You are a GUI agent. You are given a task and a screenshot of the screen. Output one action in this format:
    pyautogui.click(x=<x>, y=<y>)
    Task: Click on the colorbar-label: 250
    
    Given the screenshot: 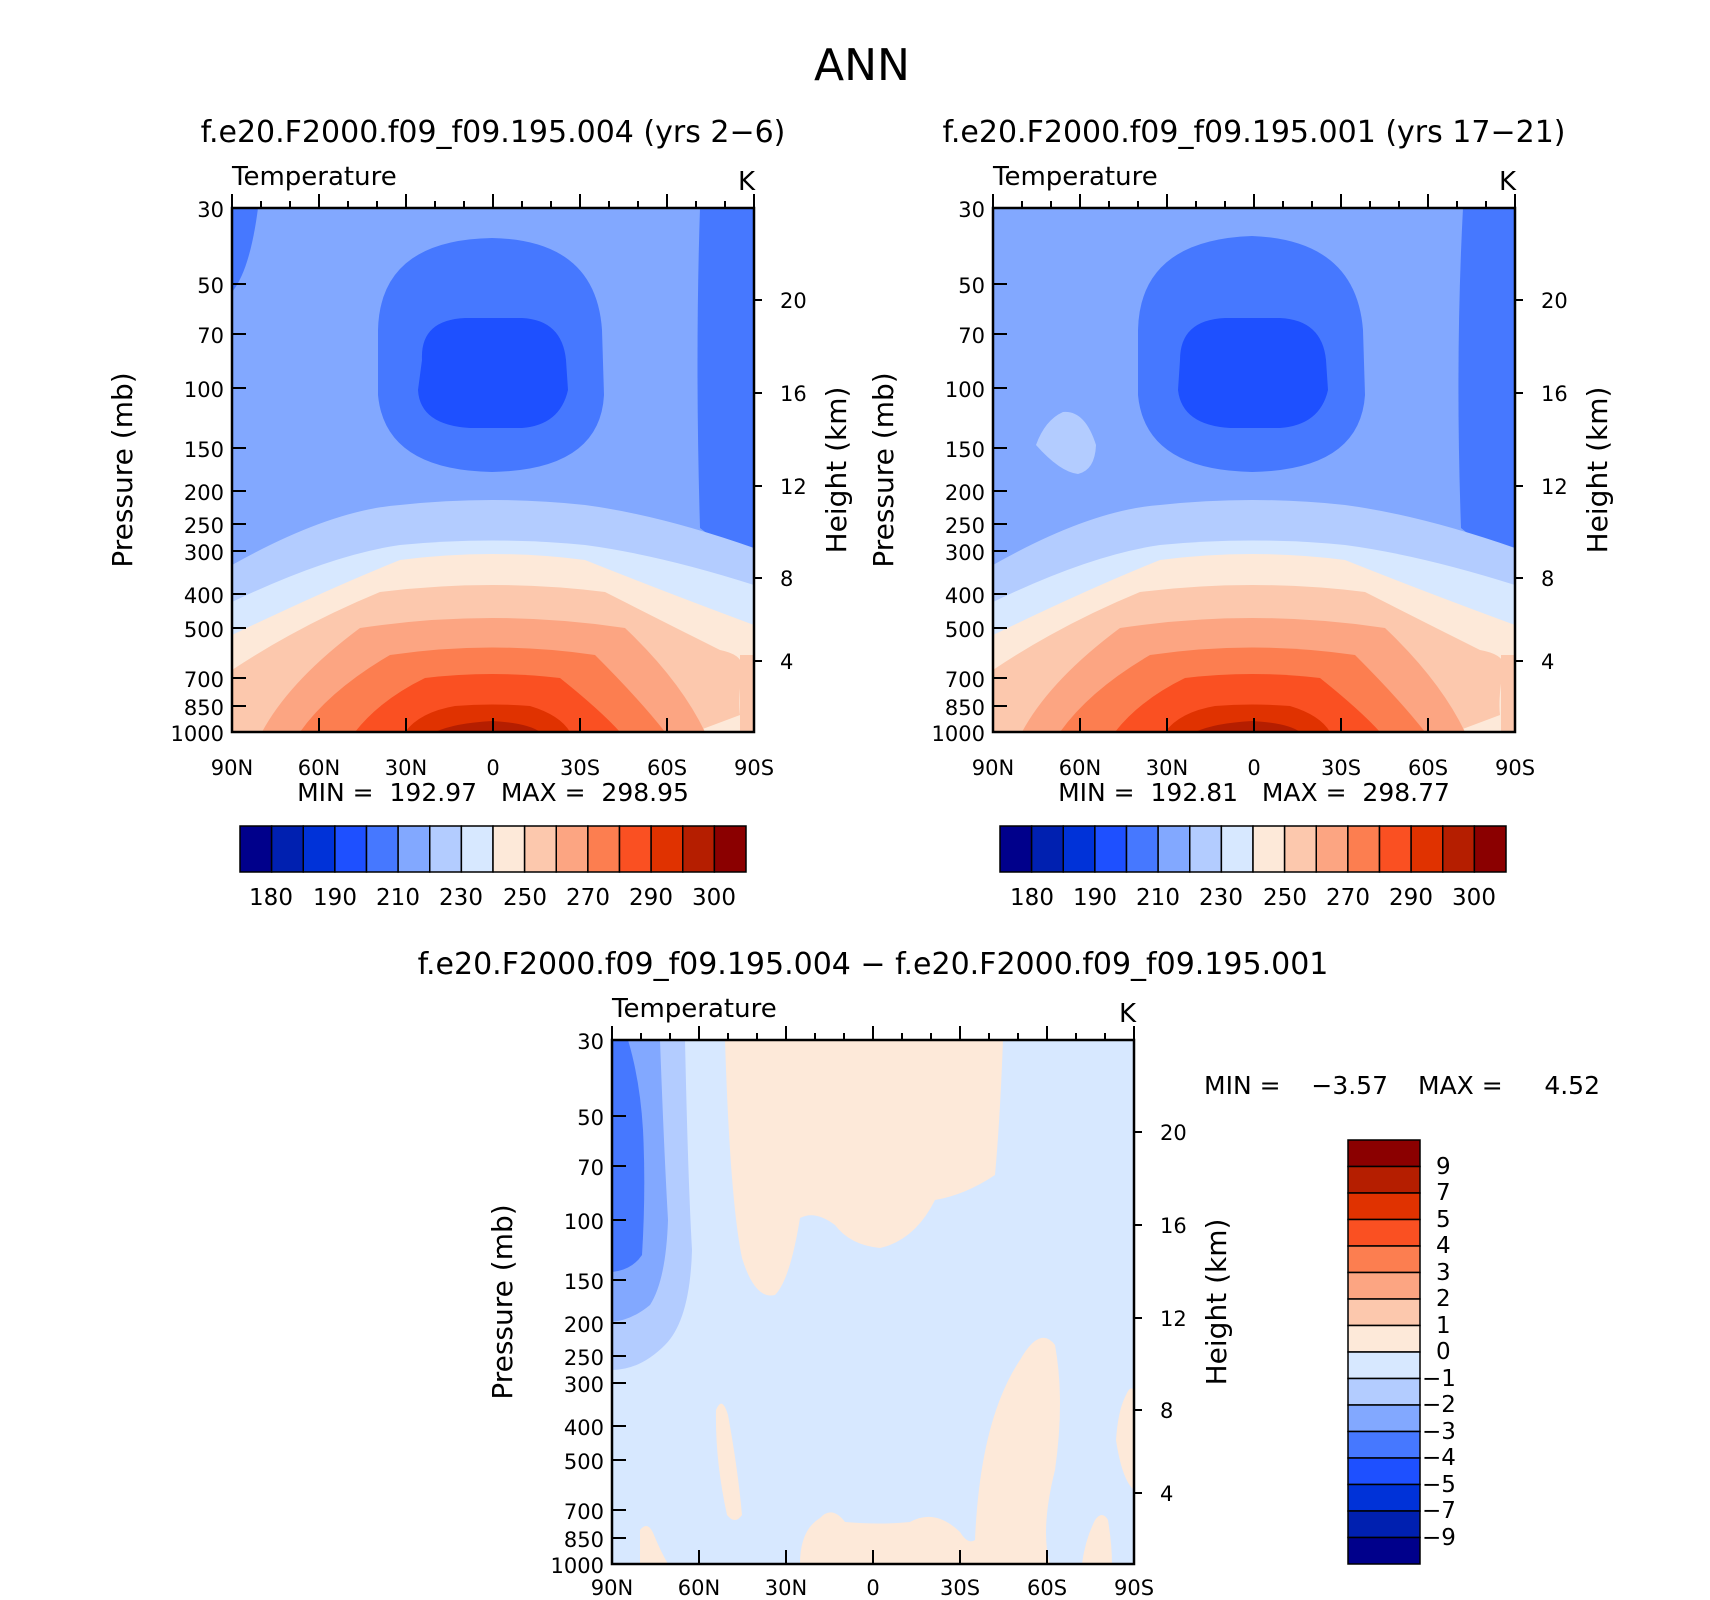 What is the action you would take?
    pyautogui.click(x=1285, y=898)
    